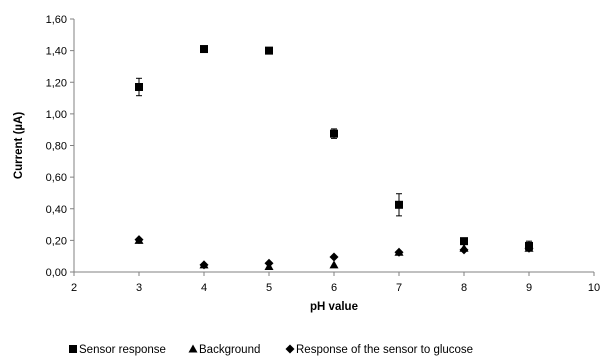  What do you see at coordinates (56, 241) in the screenshot?
I see `y-tick-label: 0,20` at bounding box center [56, 241].